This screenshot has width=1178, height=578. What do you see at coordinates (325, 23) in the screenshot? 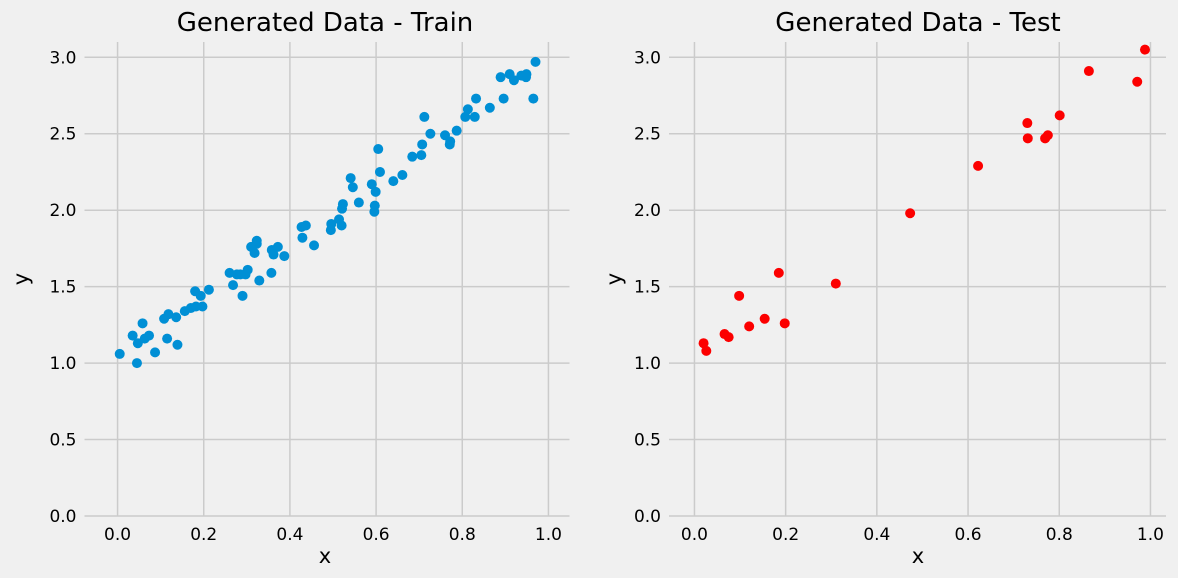
I see `train-chart-title: Generated Data - Train` at bounding box center [325, 23].